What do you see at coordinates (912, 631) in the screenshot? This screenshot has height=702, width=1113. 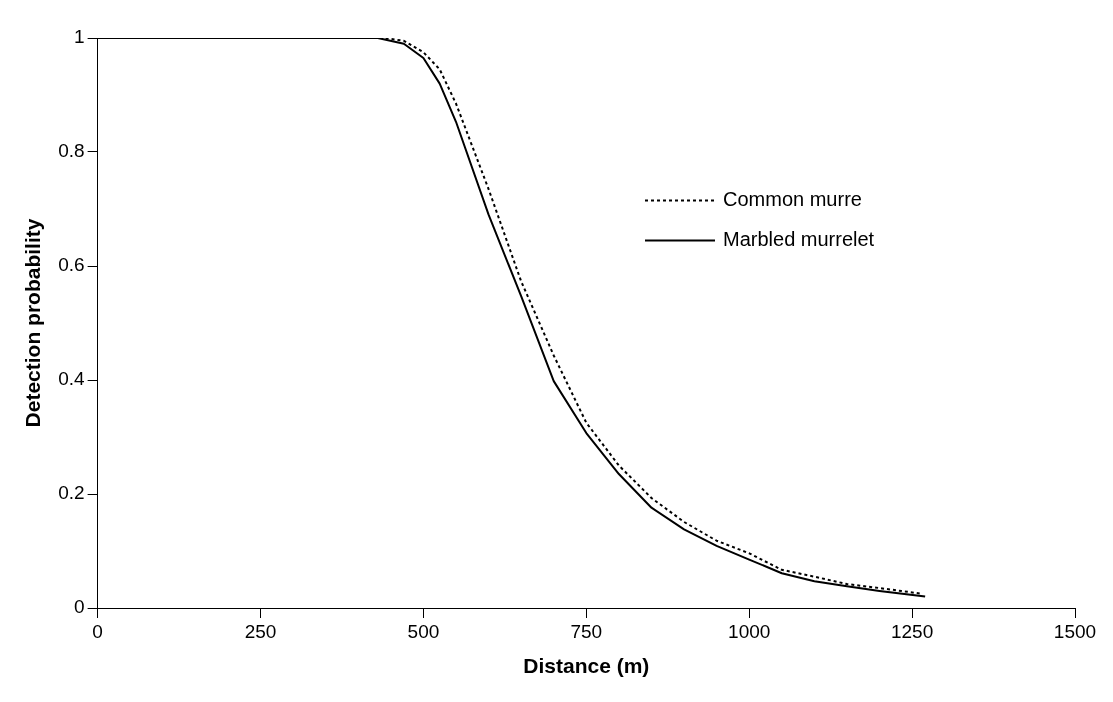 I see `x-tick-label: 1250` at bounding box center [912, 631].